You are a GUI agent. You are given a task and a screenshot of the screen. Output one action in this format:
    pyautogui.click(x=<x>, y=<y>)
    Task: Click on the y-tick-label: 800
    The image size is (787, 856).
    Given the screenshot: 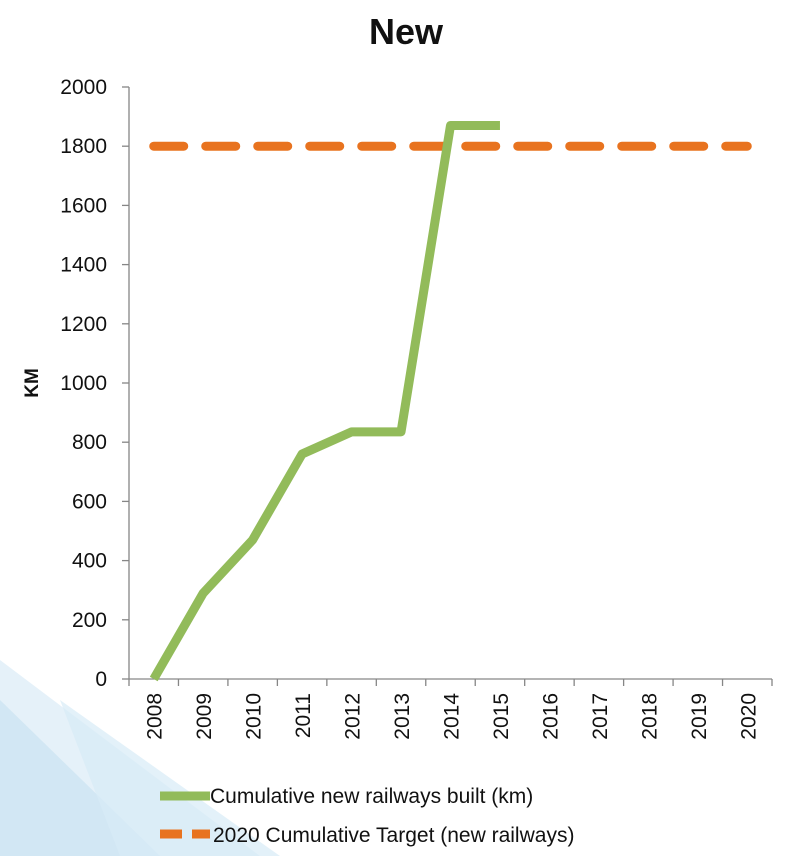 What is the action you would take?
    pyautogui.click(x=89, y=442)
    